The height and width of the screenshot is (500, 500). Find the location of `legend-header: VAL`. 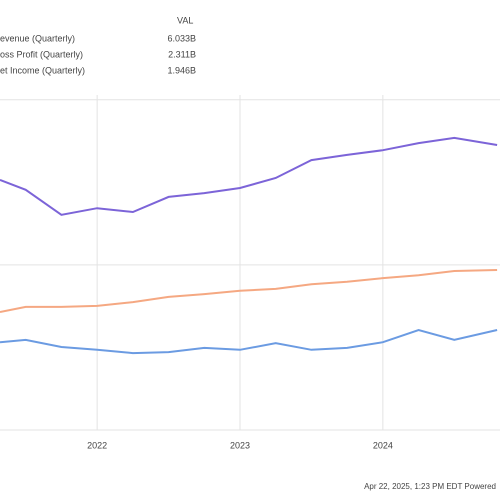

legend-header: VAL is located at coordinates (185, 20).